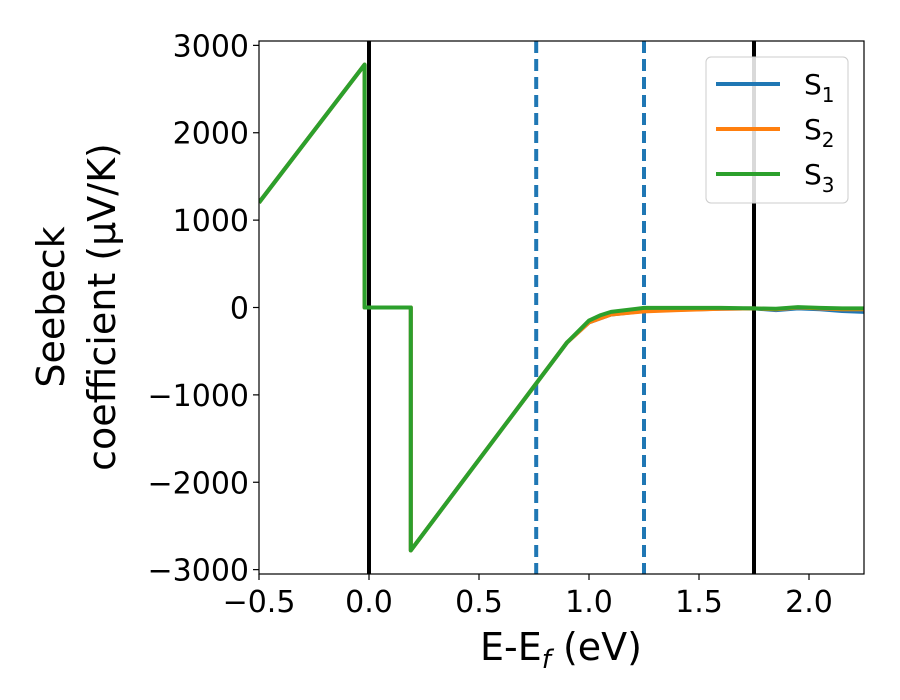  I want to click on legend: S1 S2 S3, so click(777, 130).